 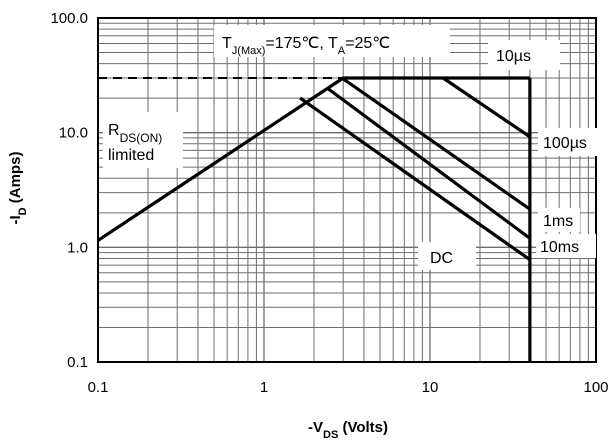 What do you see at coordinates (18, 188) in the screenshot?
I see `y-axis-label: -ID (Amps)` at bounding box center [18, 188].